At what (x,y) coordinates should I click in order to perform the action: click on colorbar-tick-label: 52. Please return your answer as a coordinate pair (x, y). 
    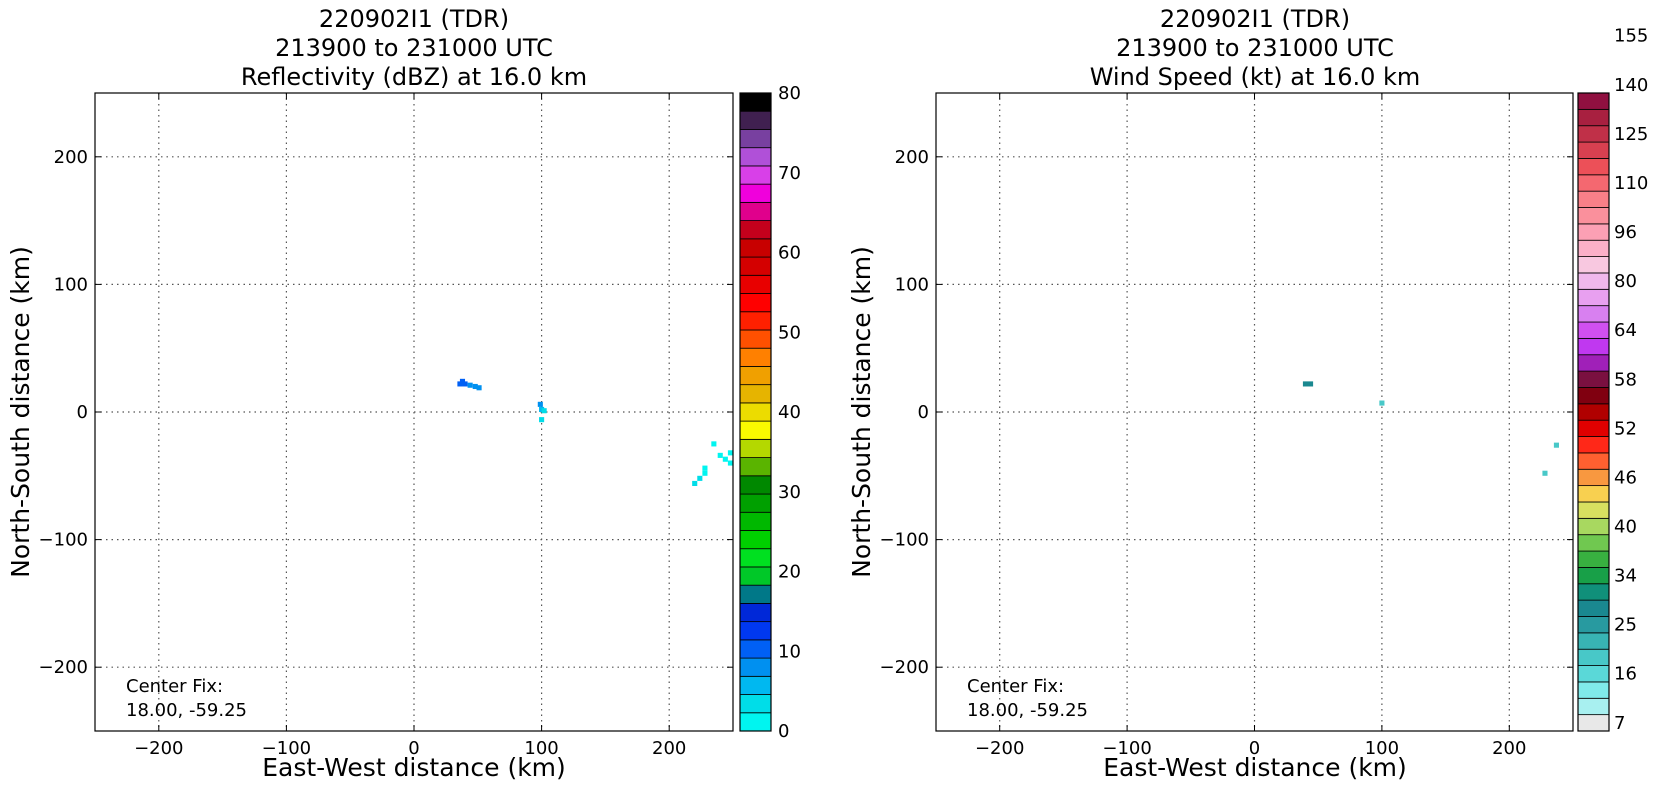
    Looking at the image, I should click on (1625, 428).